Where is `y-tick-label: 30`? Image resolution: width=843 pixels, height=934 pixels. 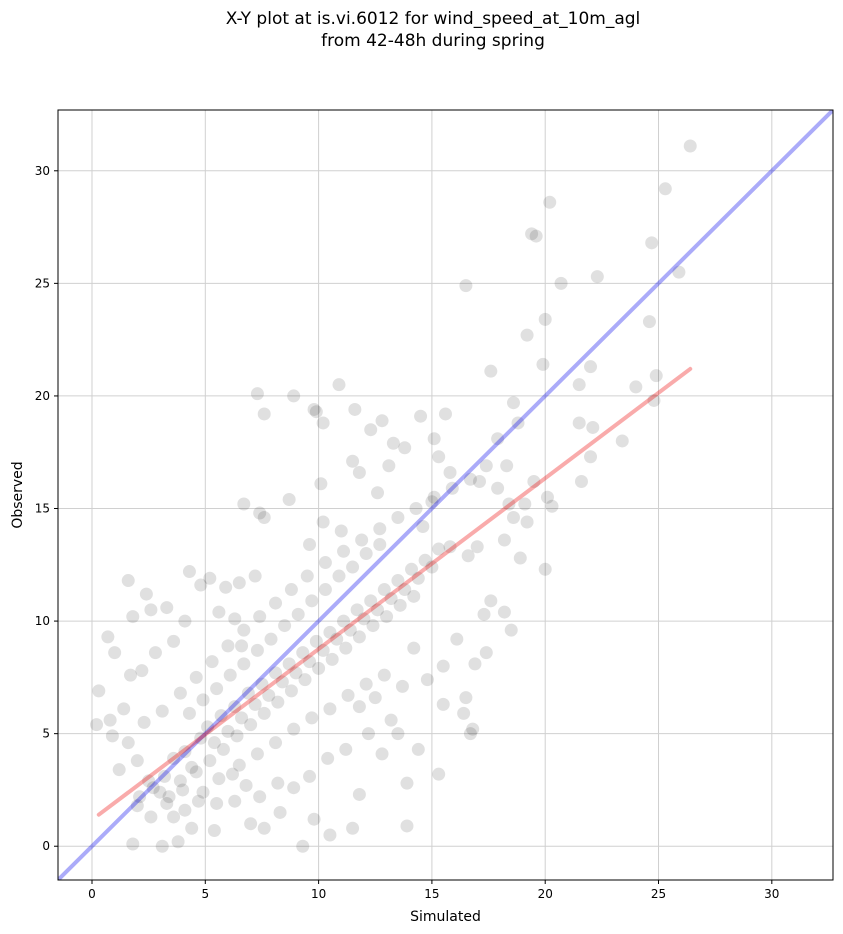 y-tick-label: 30 is located at coordinates (42, 171).